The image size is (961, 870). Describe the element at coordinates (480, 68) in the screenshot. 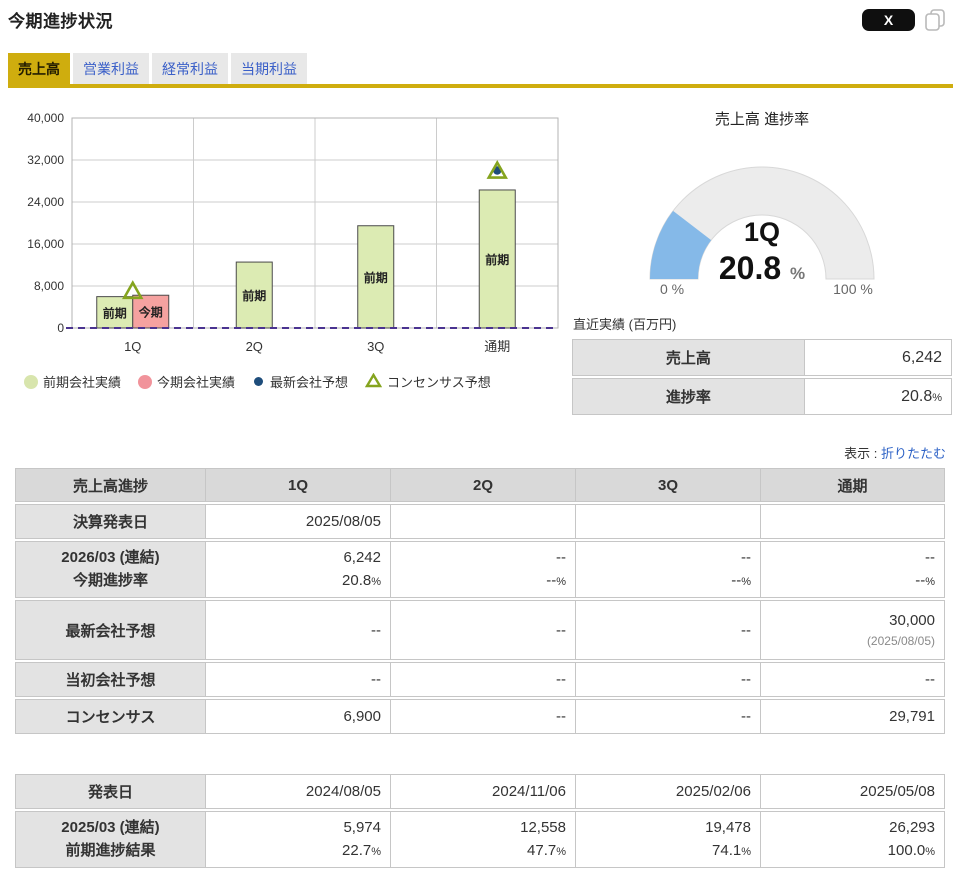

I see `metric-tabs: 売上高 営業利益 経常利益 当期利益` at that location.